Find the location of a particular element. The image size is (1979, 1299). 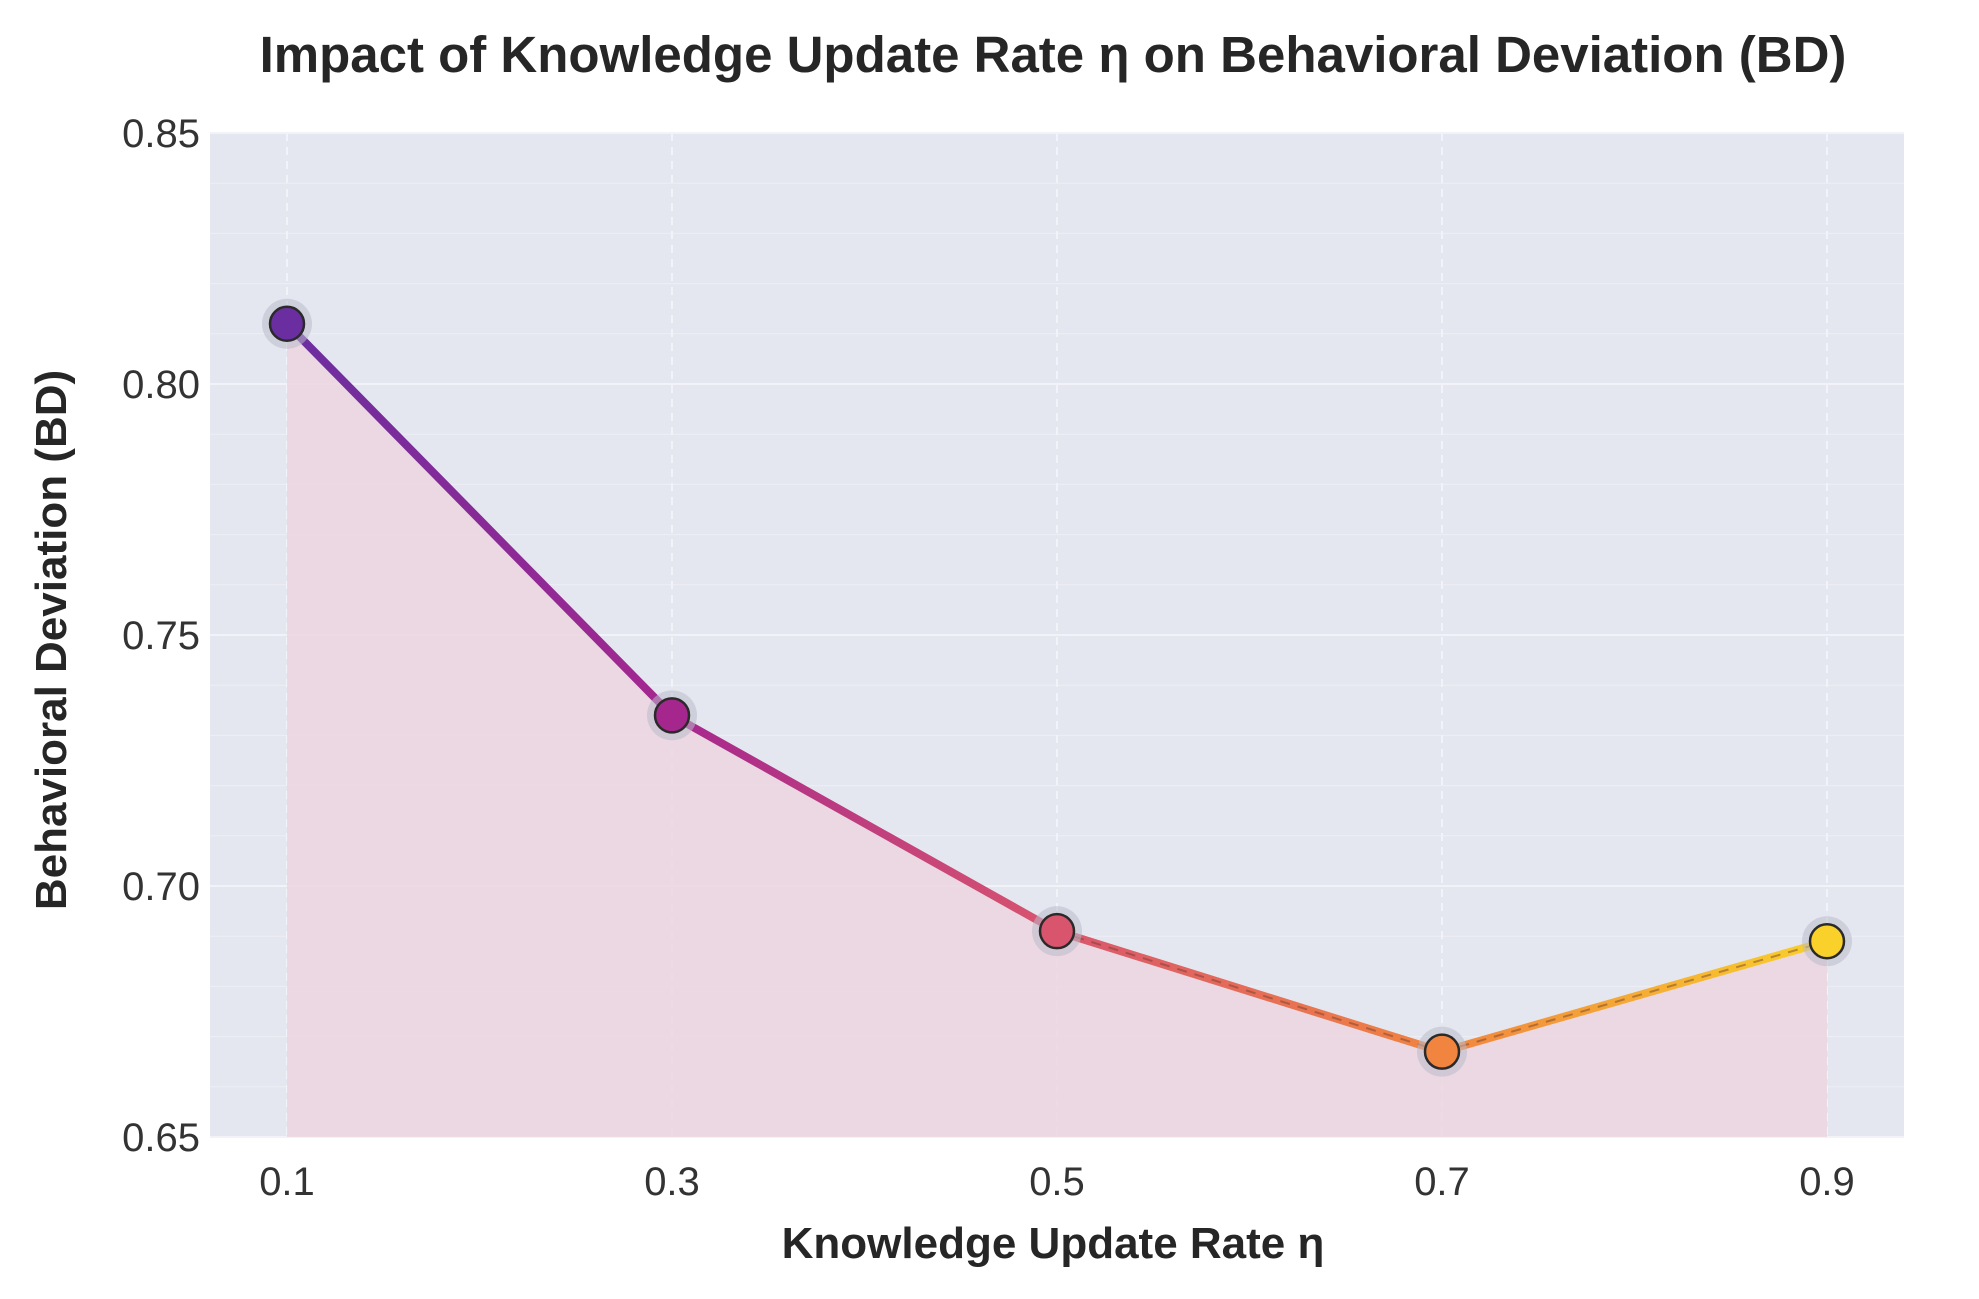

x-tick-label: 0.9 is located at coordinates (1827, 1182).